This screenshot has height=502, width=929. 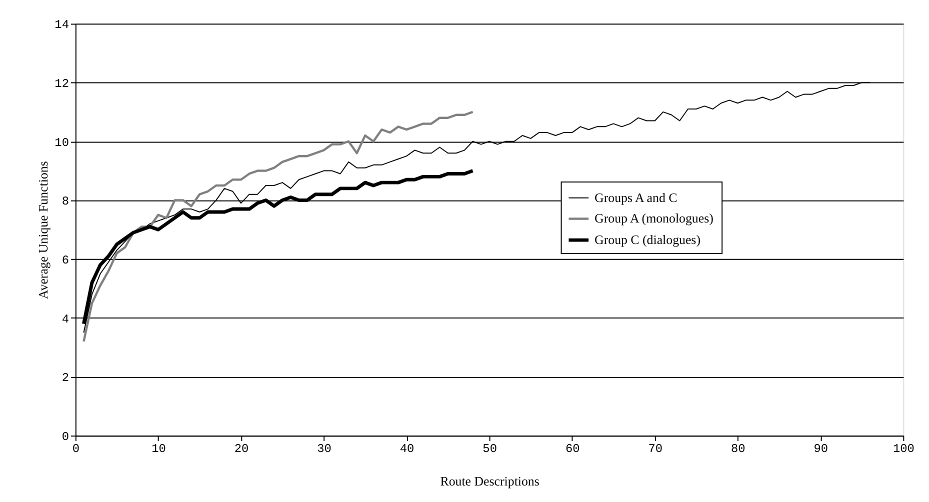 I want to click on x-tick-label: 30, so click(x=324, y=449).